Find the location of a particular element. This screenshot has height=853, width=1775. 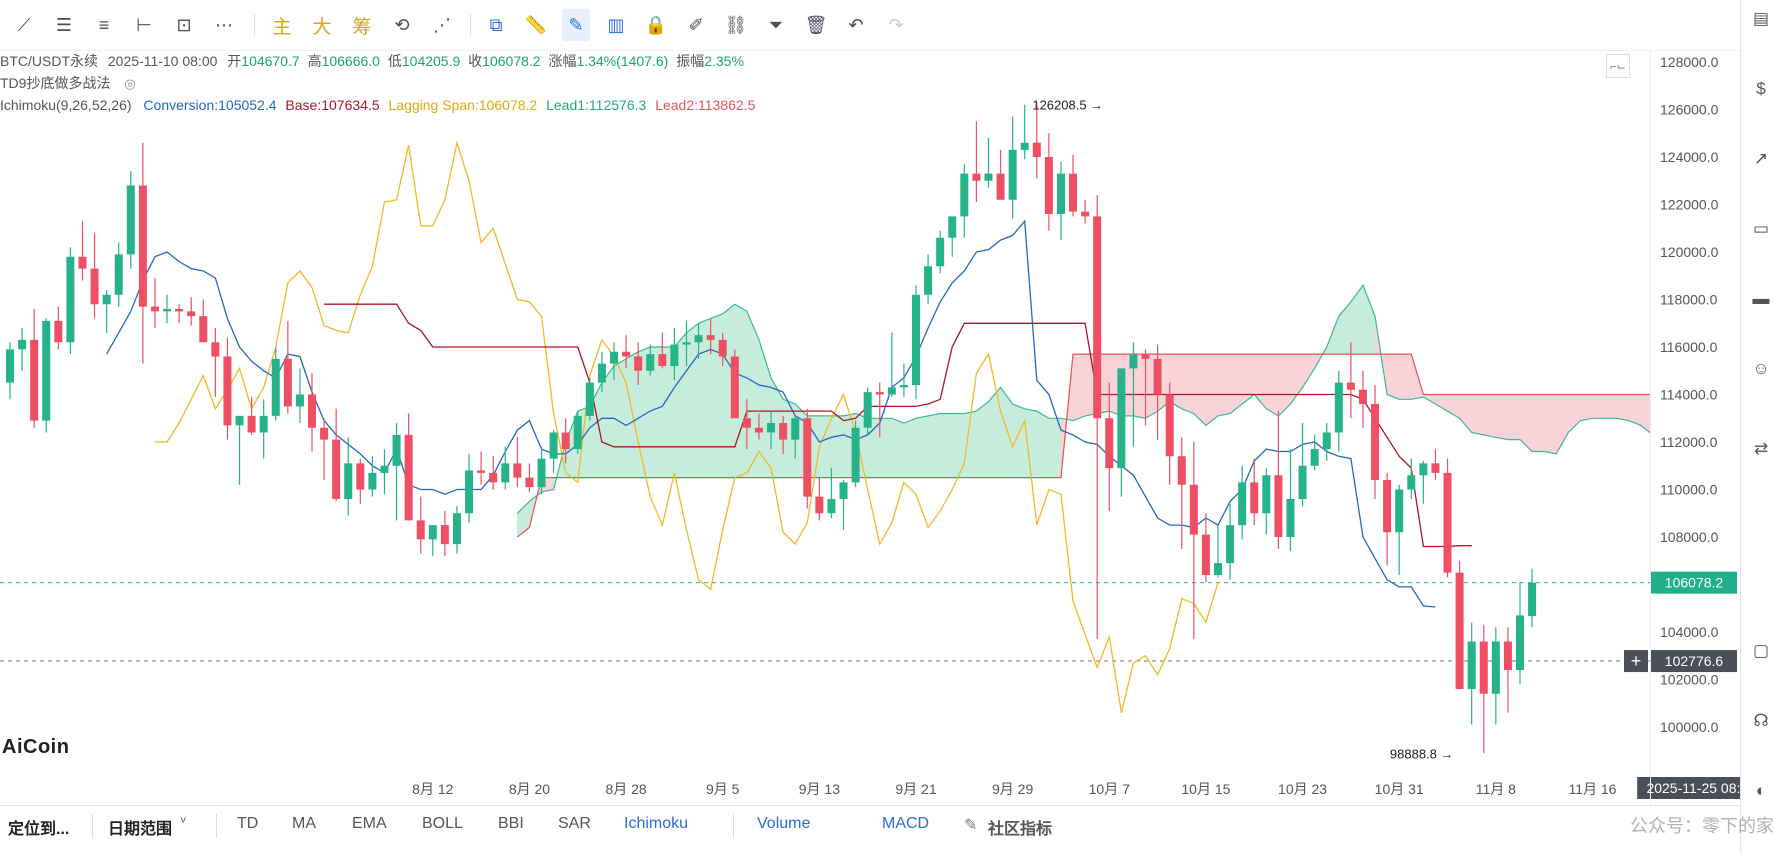

y-tick-label: 122000.0 is located at coordinates (1689, 205).